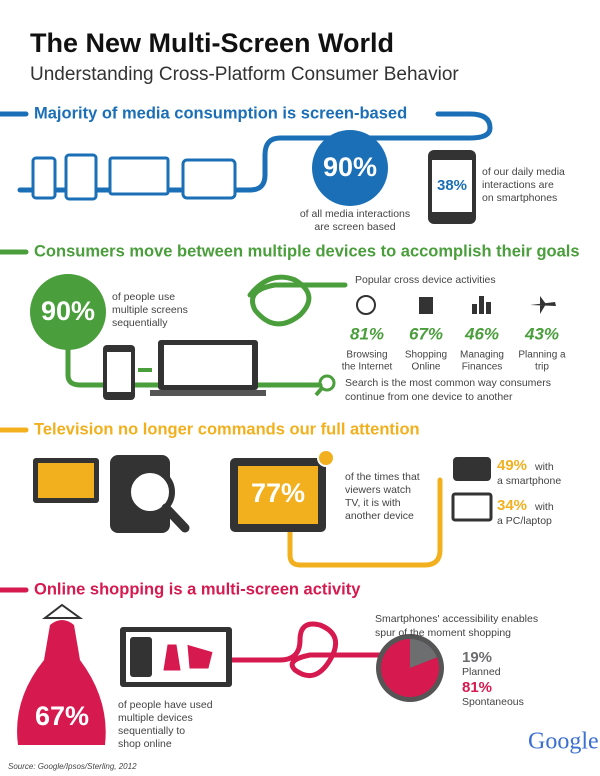 Image resolution: width=600 pixels, height=776 pixels. Describe the element at coordinates (355, 214) in the screenshot. I see `stat-caption: of all media interactions` at that location.